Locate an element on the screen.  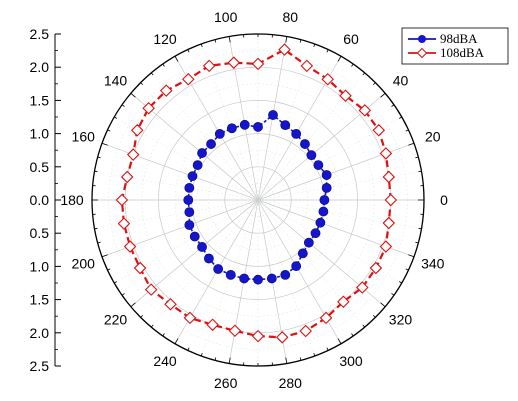
radial-axis: 2.5 2.0 1.5 1.0 0.5 0.0 0.5 1.0 1.5 2.0 2.5 is located at coordinates (45, 200).